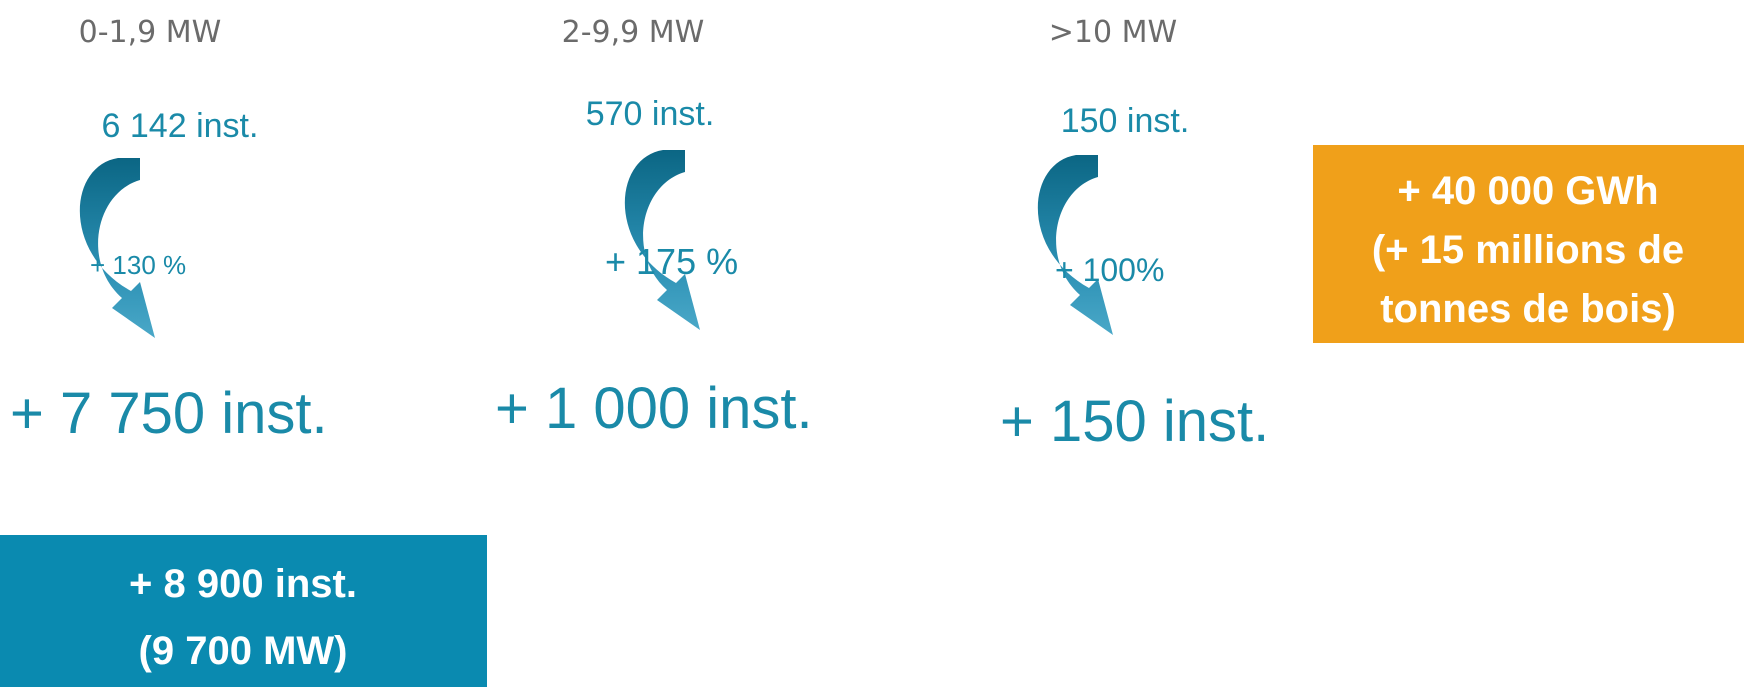 Image resolution: width=1744 pixels, height=687 pixels. What do you see at coordinates (150, 32) in the screenshot?
I see `header: 0-1,9 MW` at bounding box center [150, 32].